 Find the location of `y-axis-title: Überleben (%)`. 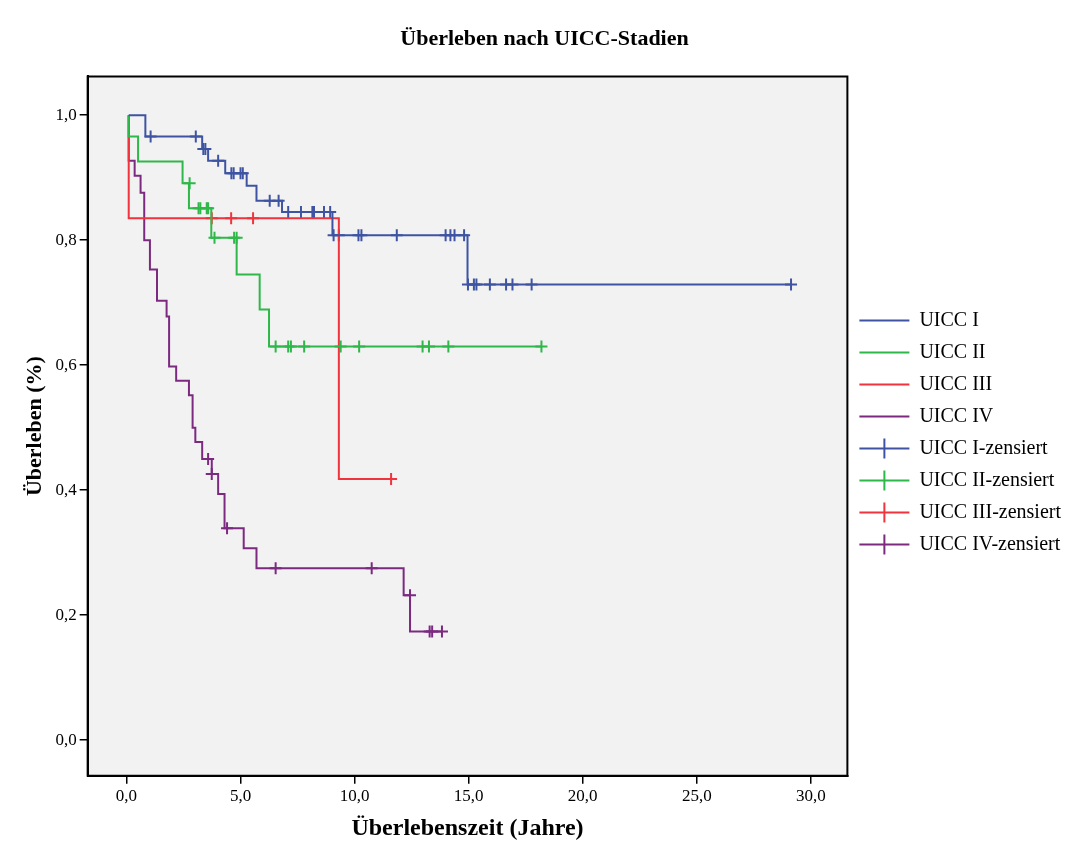

y-axis-title: Überleben (%) is located at coordinates (33, 426).